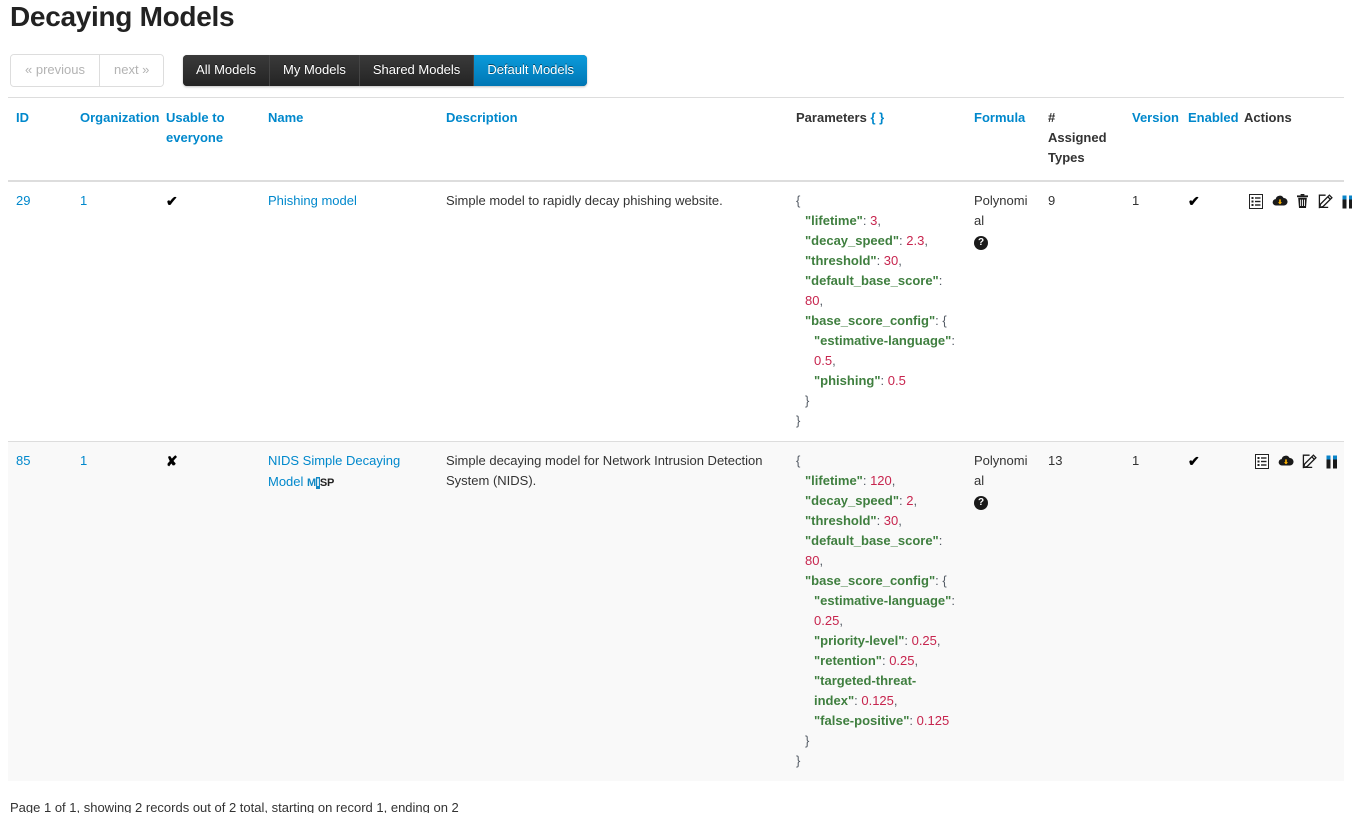 Image resolution: width=1352 pixels, height=813 pixels. Describe the element at coordinates (312, 200) in the screenshot. I see `row-name-link: Phishing model` at that location.